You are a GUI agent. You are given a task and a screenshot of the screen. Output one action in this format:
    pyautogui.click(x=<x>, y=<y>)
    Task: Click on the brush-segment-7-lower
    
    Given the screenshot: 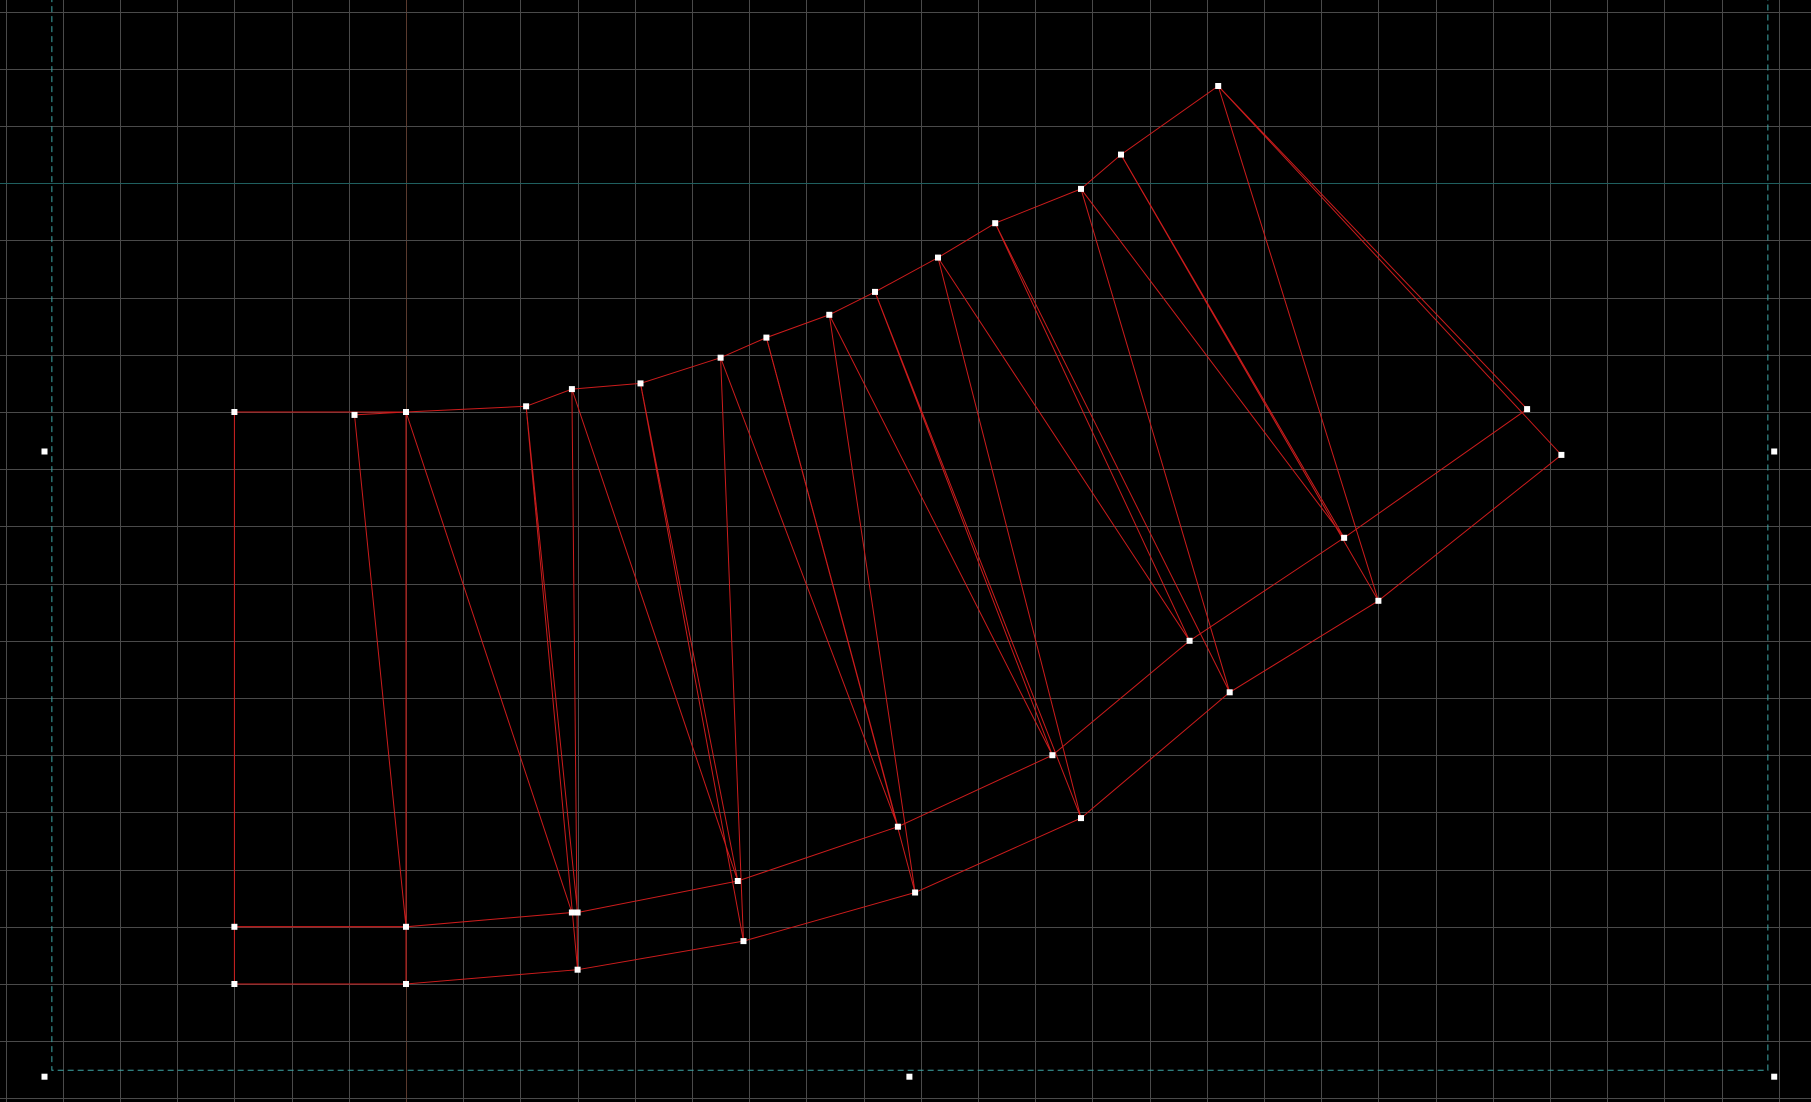 What is the action you would take?
    pyautogui.click(x=1390, y=343)
    